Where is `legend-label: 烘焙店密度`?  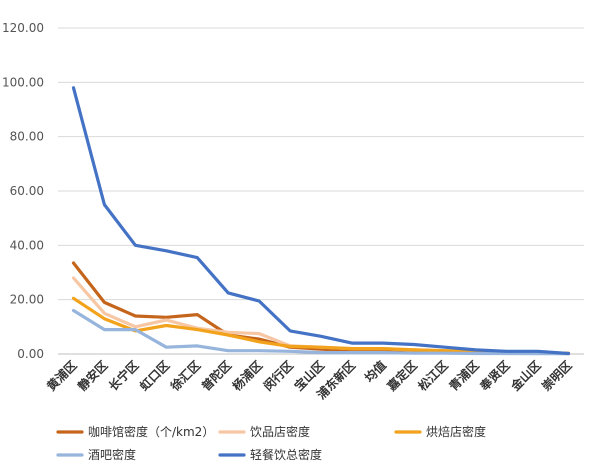
legend-label: 烘焙店密度 is located at coordinates (456, 431).